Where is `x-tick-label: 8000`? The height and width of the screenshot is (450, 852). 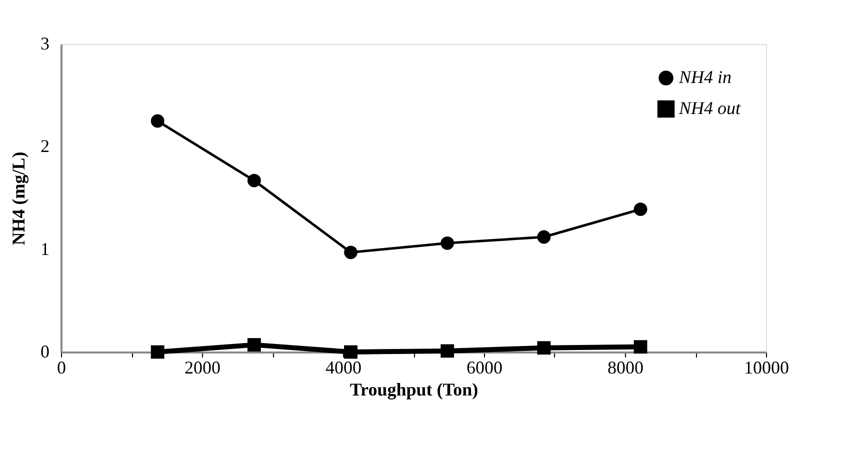
x-tick-label: 8000 is located at coordinates (626, 368).